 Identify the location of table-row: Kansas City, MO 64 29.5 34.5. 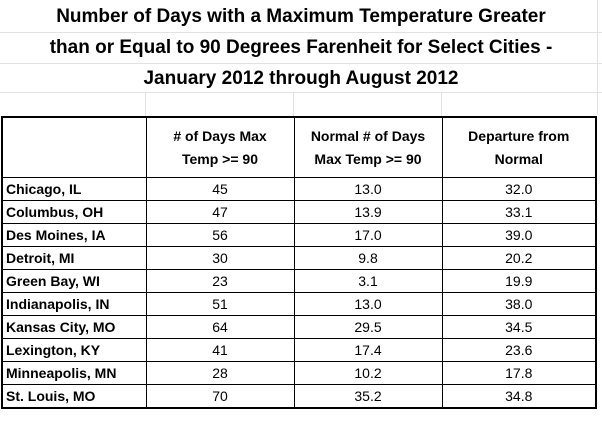
(299, 327).